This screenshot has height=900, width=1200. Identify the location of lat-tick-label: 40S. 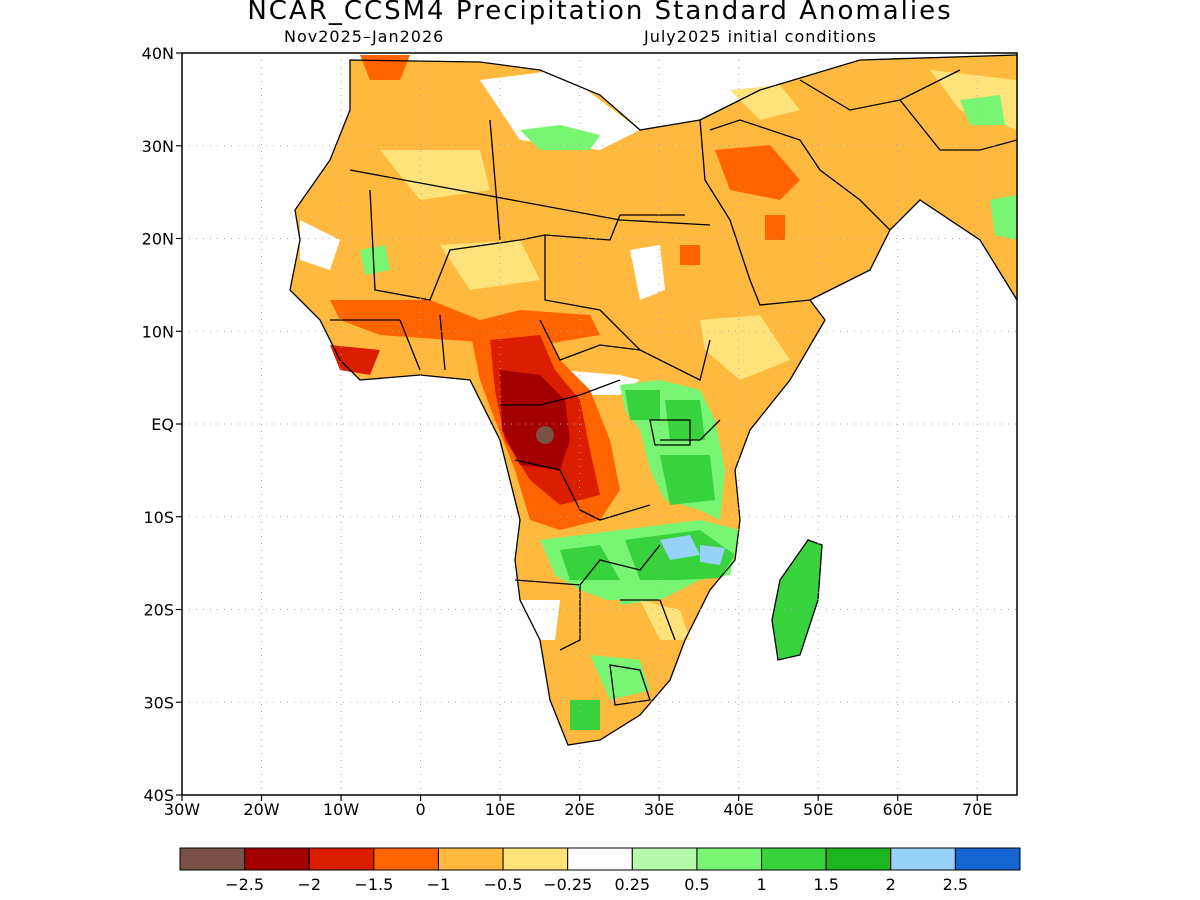
(158, 795).